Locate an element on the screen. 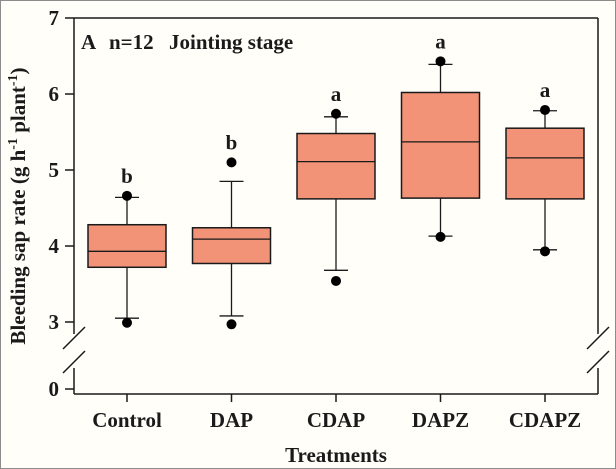 This screenshot has width=616, height=469. box-group-DAPZ: a is located at coordinates (440, 135).